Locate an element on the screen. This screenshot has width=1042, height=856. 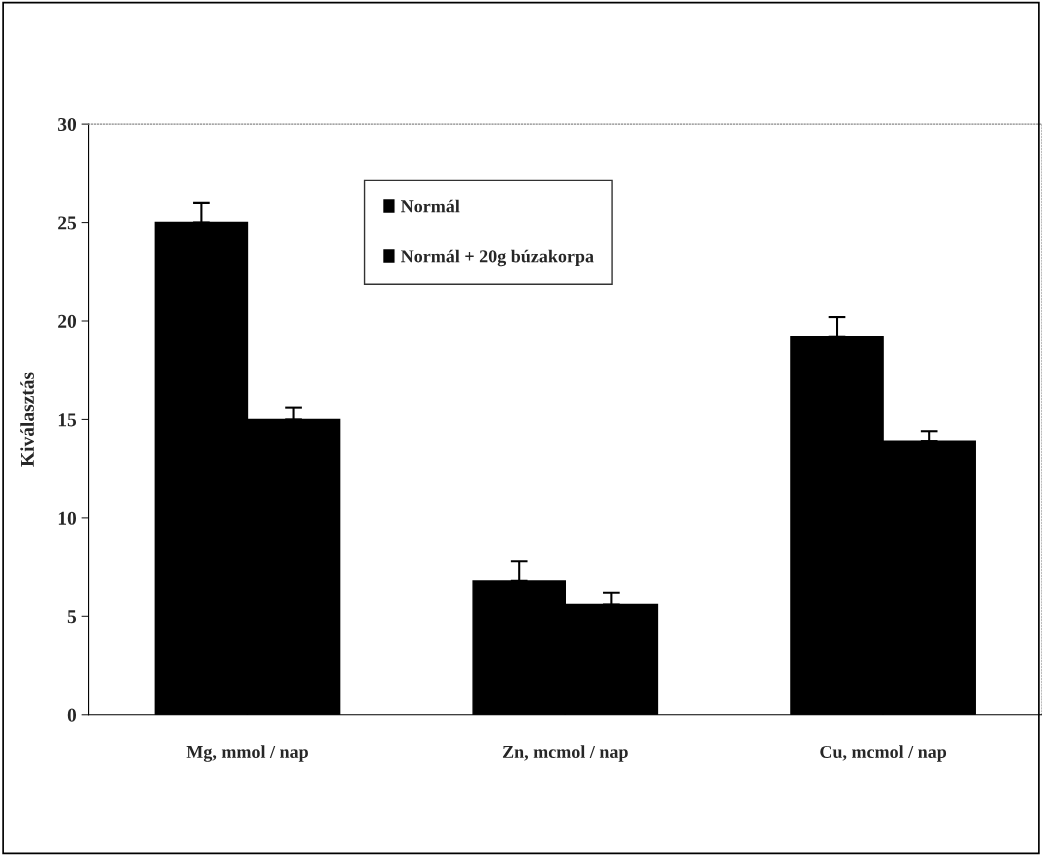
y-tick-label: 5 is located at coordinates (72, 617).